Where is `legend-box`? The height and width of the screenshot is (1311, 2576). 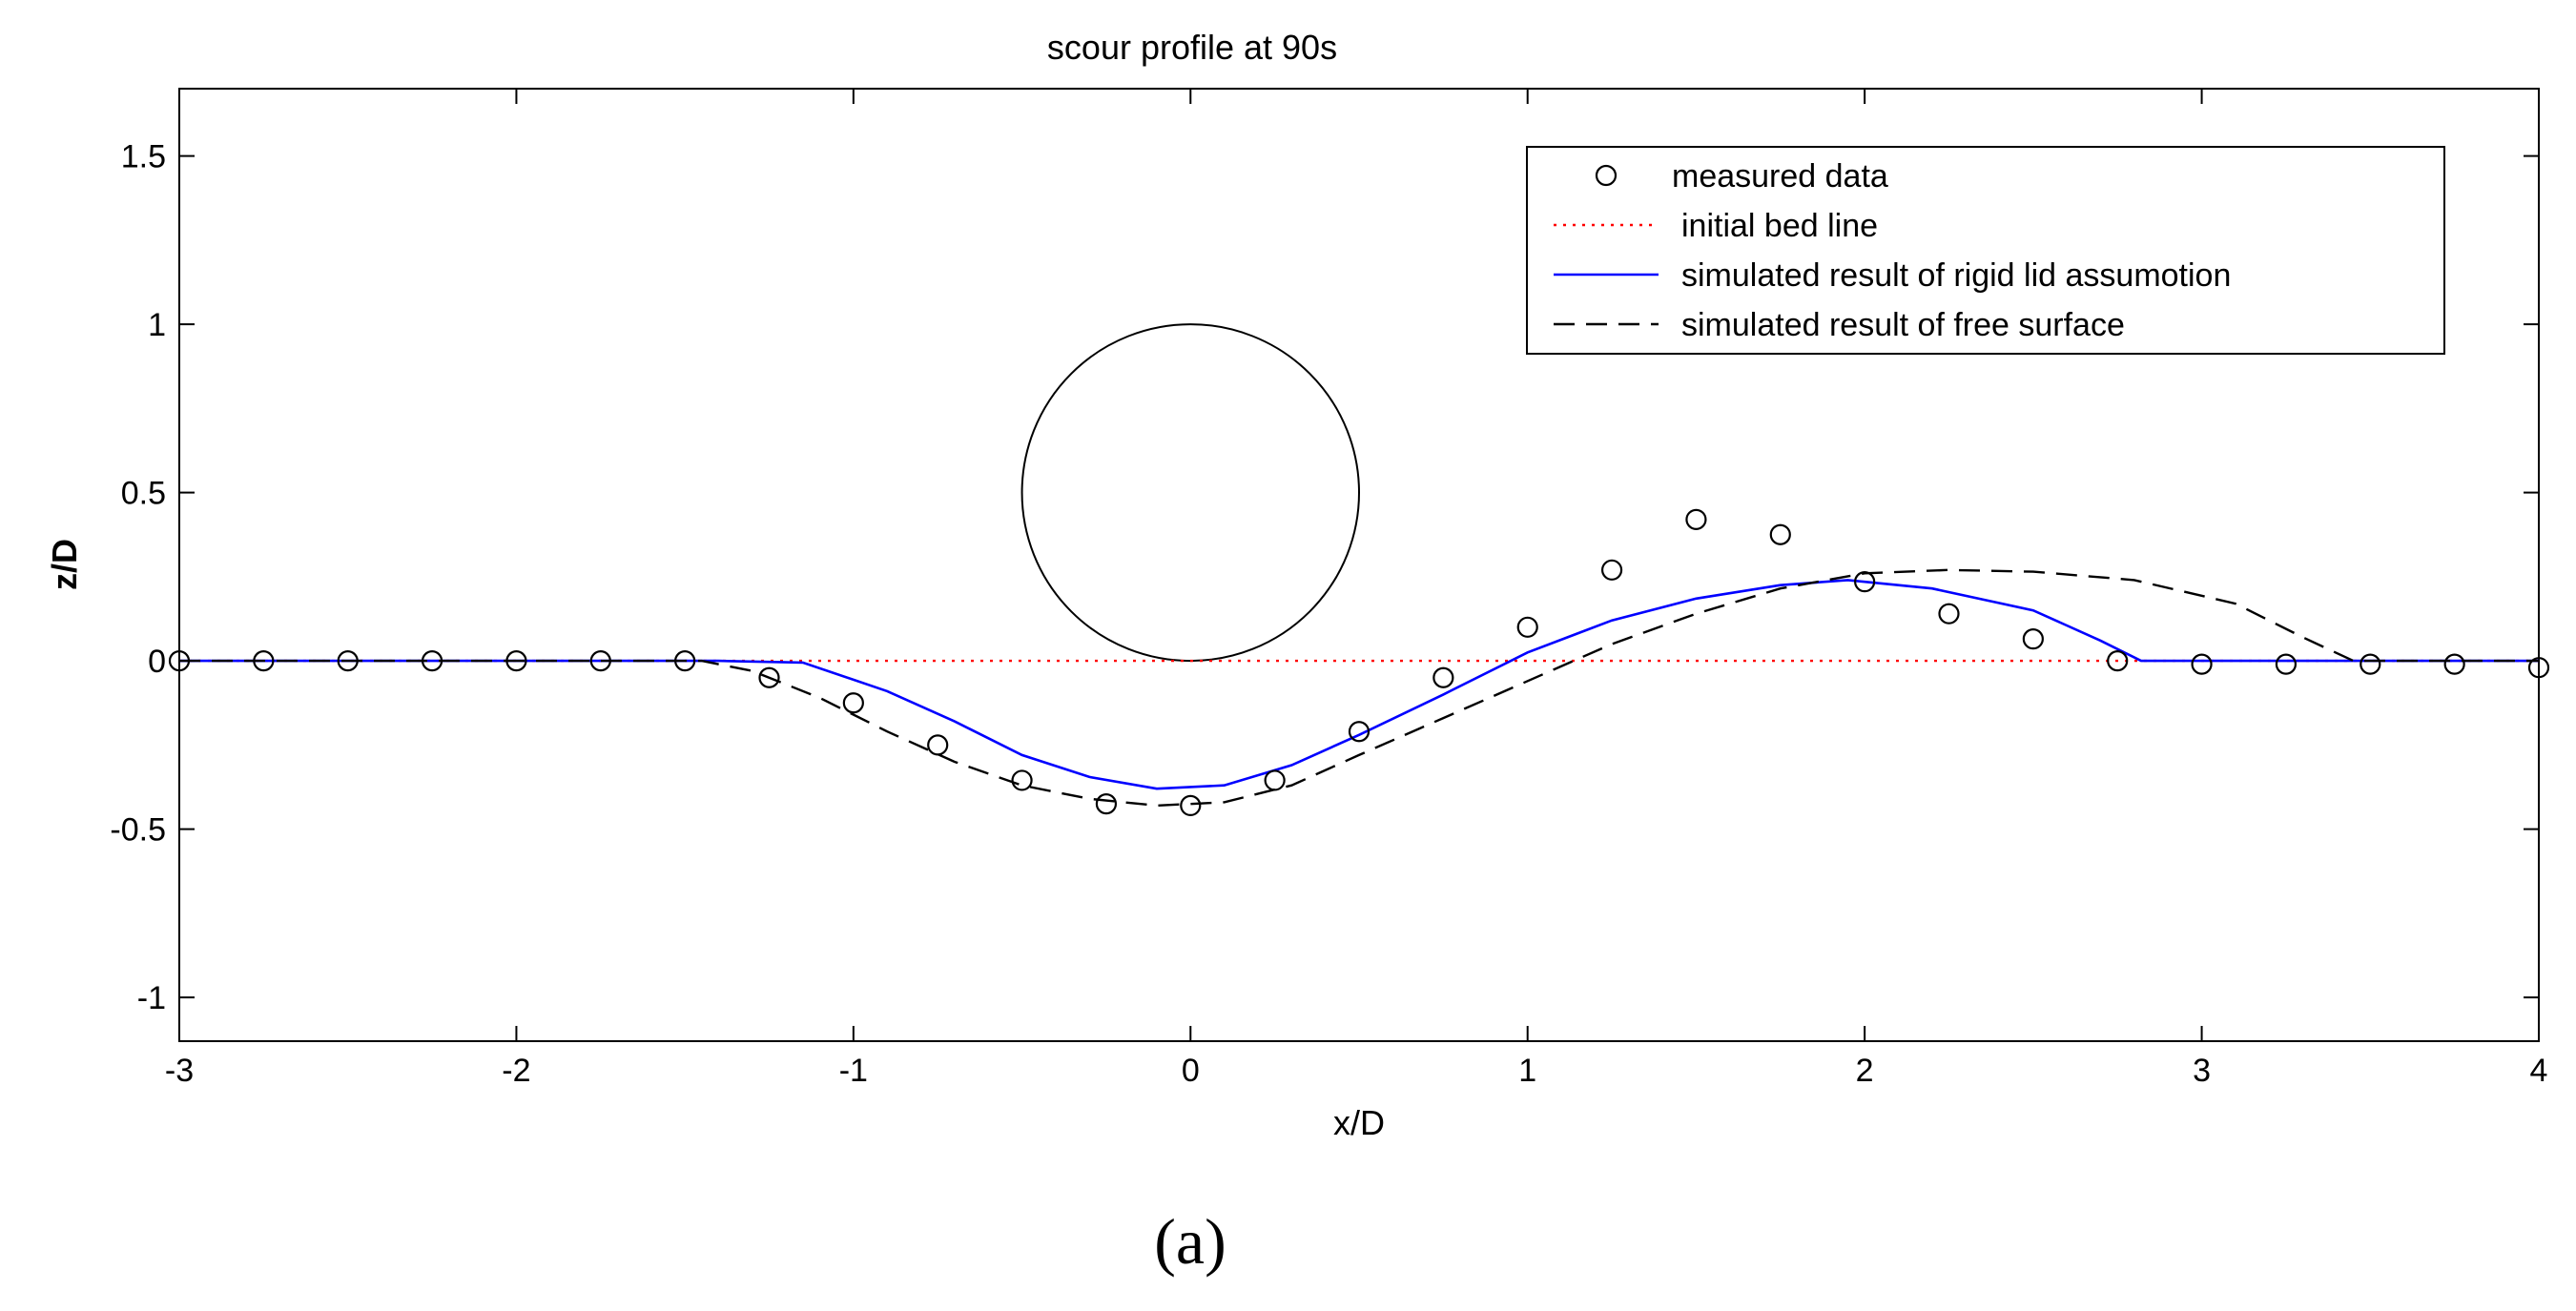
legend-box is located at coordinates (1986, 250).